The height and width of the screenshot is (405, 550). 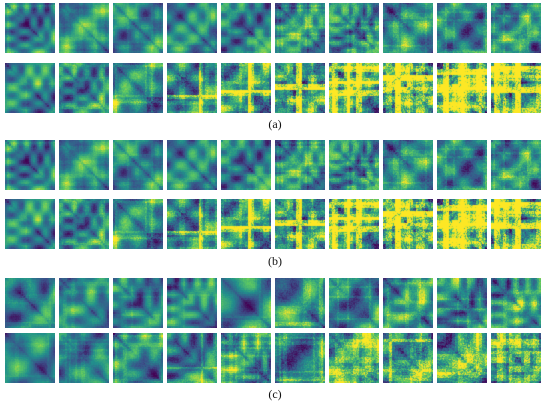 What do you see at coordinates (275, 394) in the screenshot?
I see `panel-caption: (c)` at bounding box center [275, 394].